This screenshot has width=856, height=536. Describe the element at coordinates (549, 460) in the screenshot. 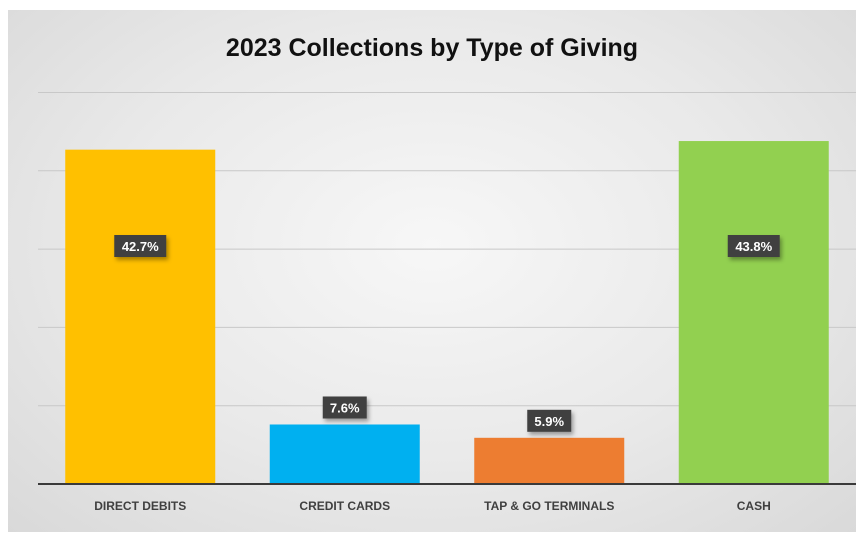

I see `bar-tap-go-terminals` at that location.